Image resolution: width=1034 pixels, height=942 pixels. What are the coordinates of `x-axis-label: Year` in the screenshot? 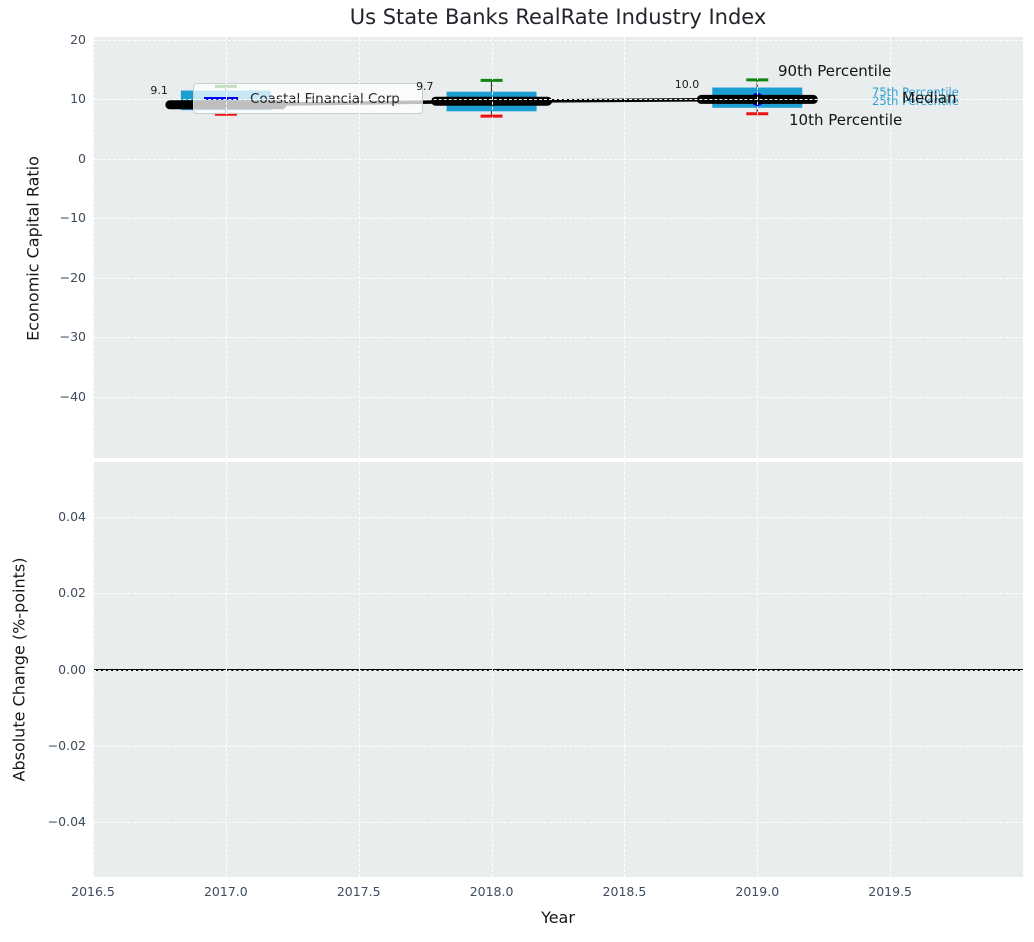 It's located at (558, 917).